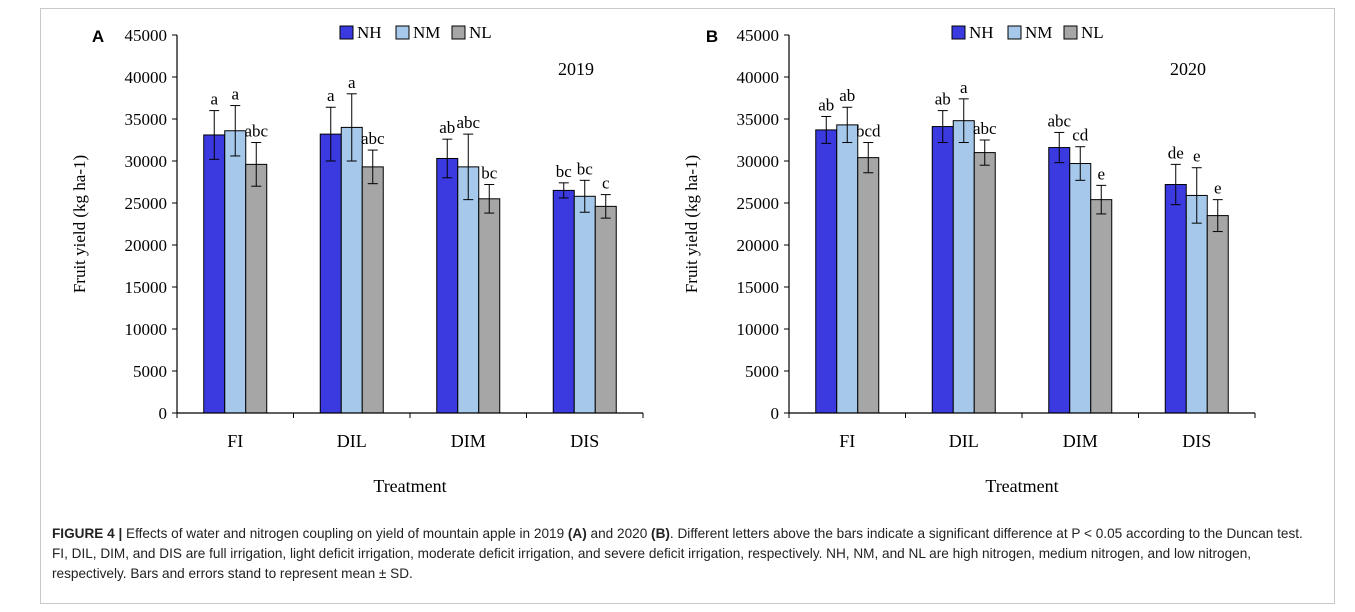  I want to click on significance-letter: de, so click(1176, 152).